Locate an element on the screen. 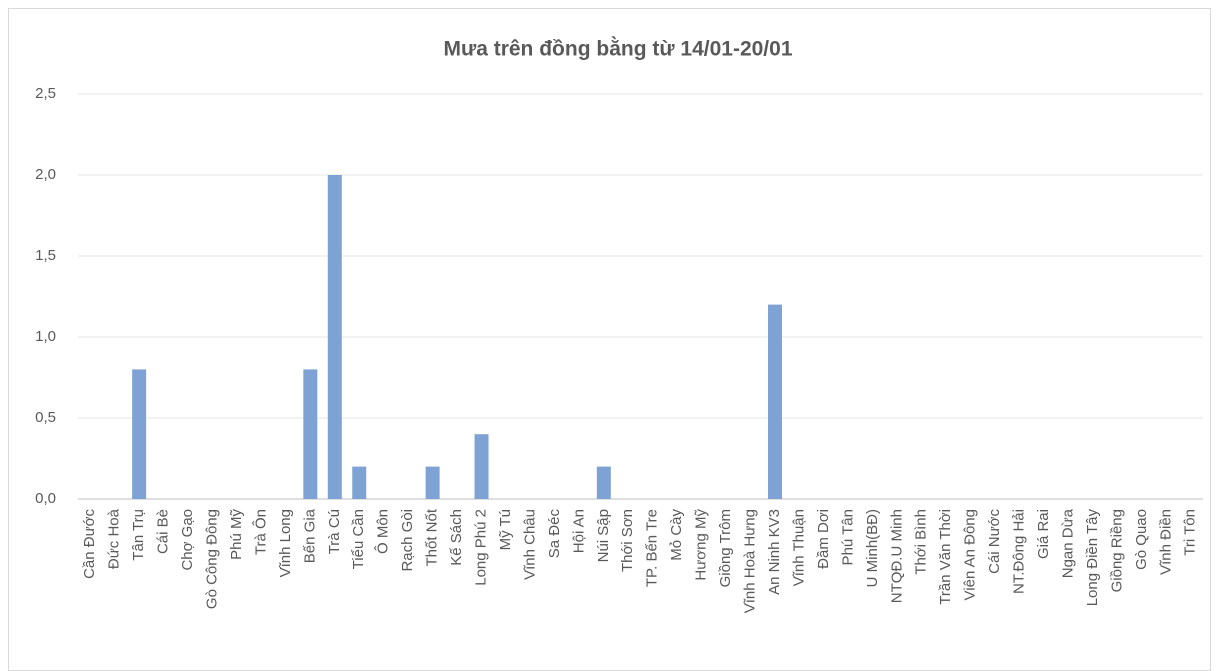 The image size is (1219, 671). x-tick-label: Viên An Đông is located at coordinates (970, 554).